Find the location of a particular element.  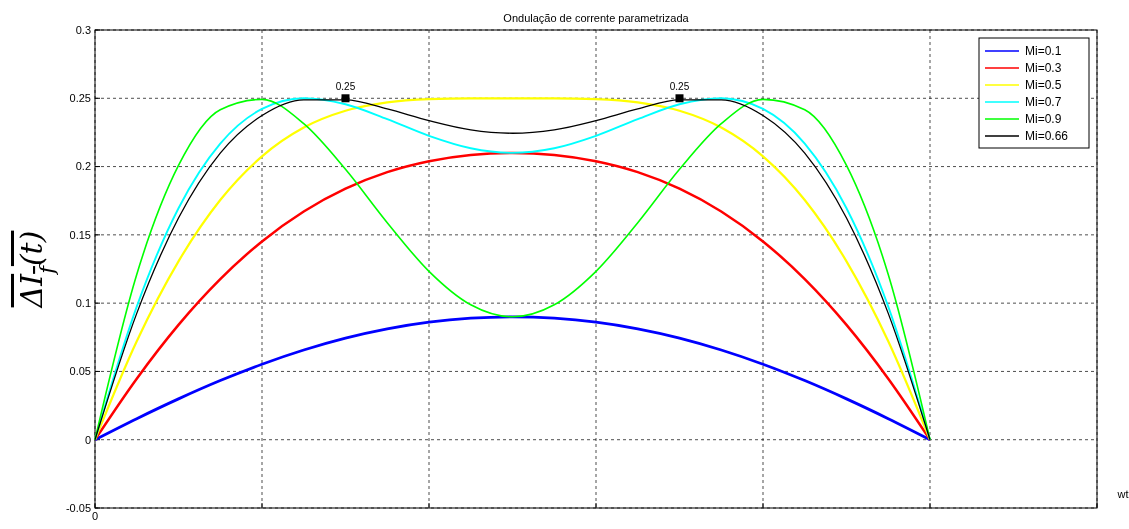

y-tick-label: 0.2 is located at coordinates (83, 166).